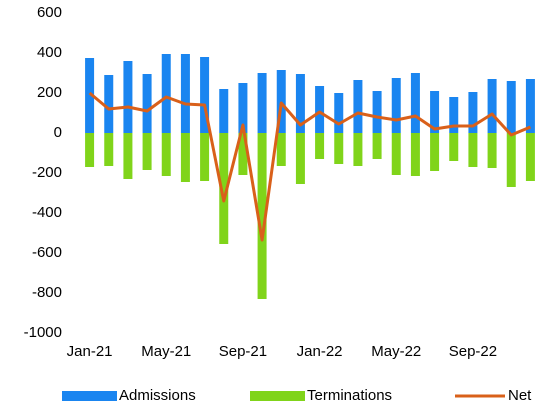 The height and width of the screenshot is (409, 544). I want to click on y-tick-label: 400, so click(49, 52).